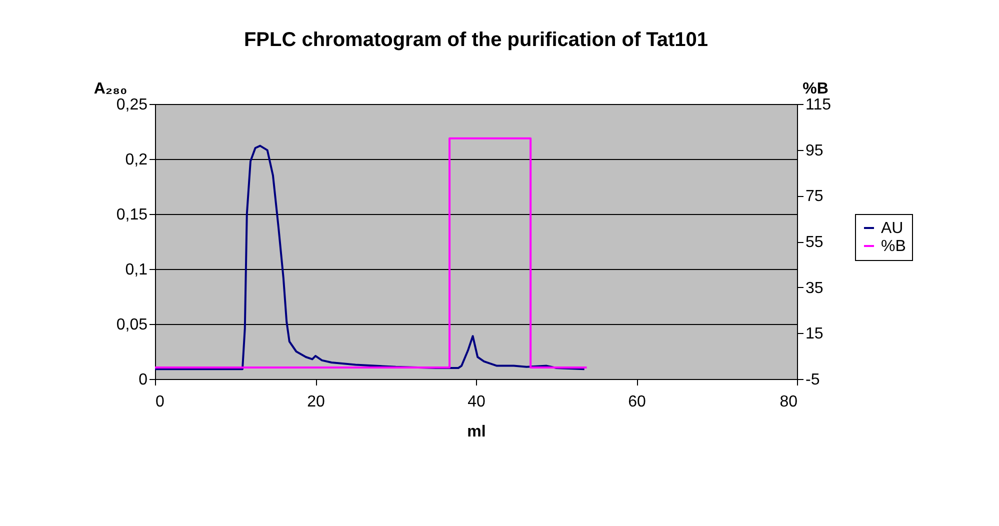 The image size is (999, 526). I want to click on x-tick-label: 80, so click(789, 402).